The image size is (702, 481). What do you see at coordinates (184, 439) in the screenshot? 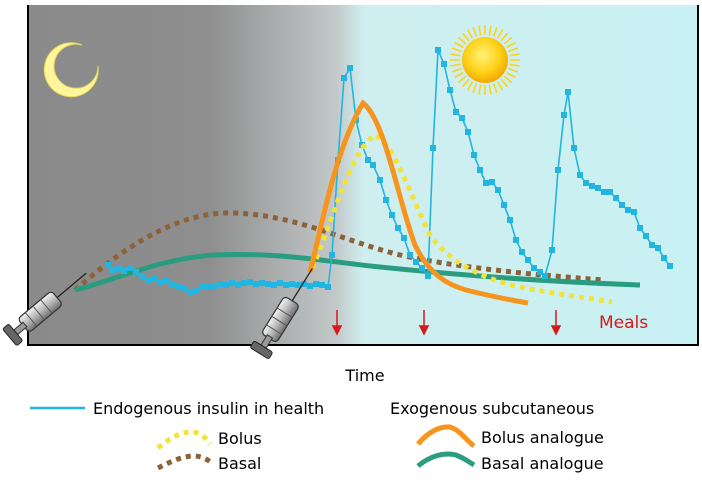
I see `legend-swatch-bolus` at bounding box center [184, 439].